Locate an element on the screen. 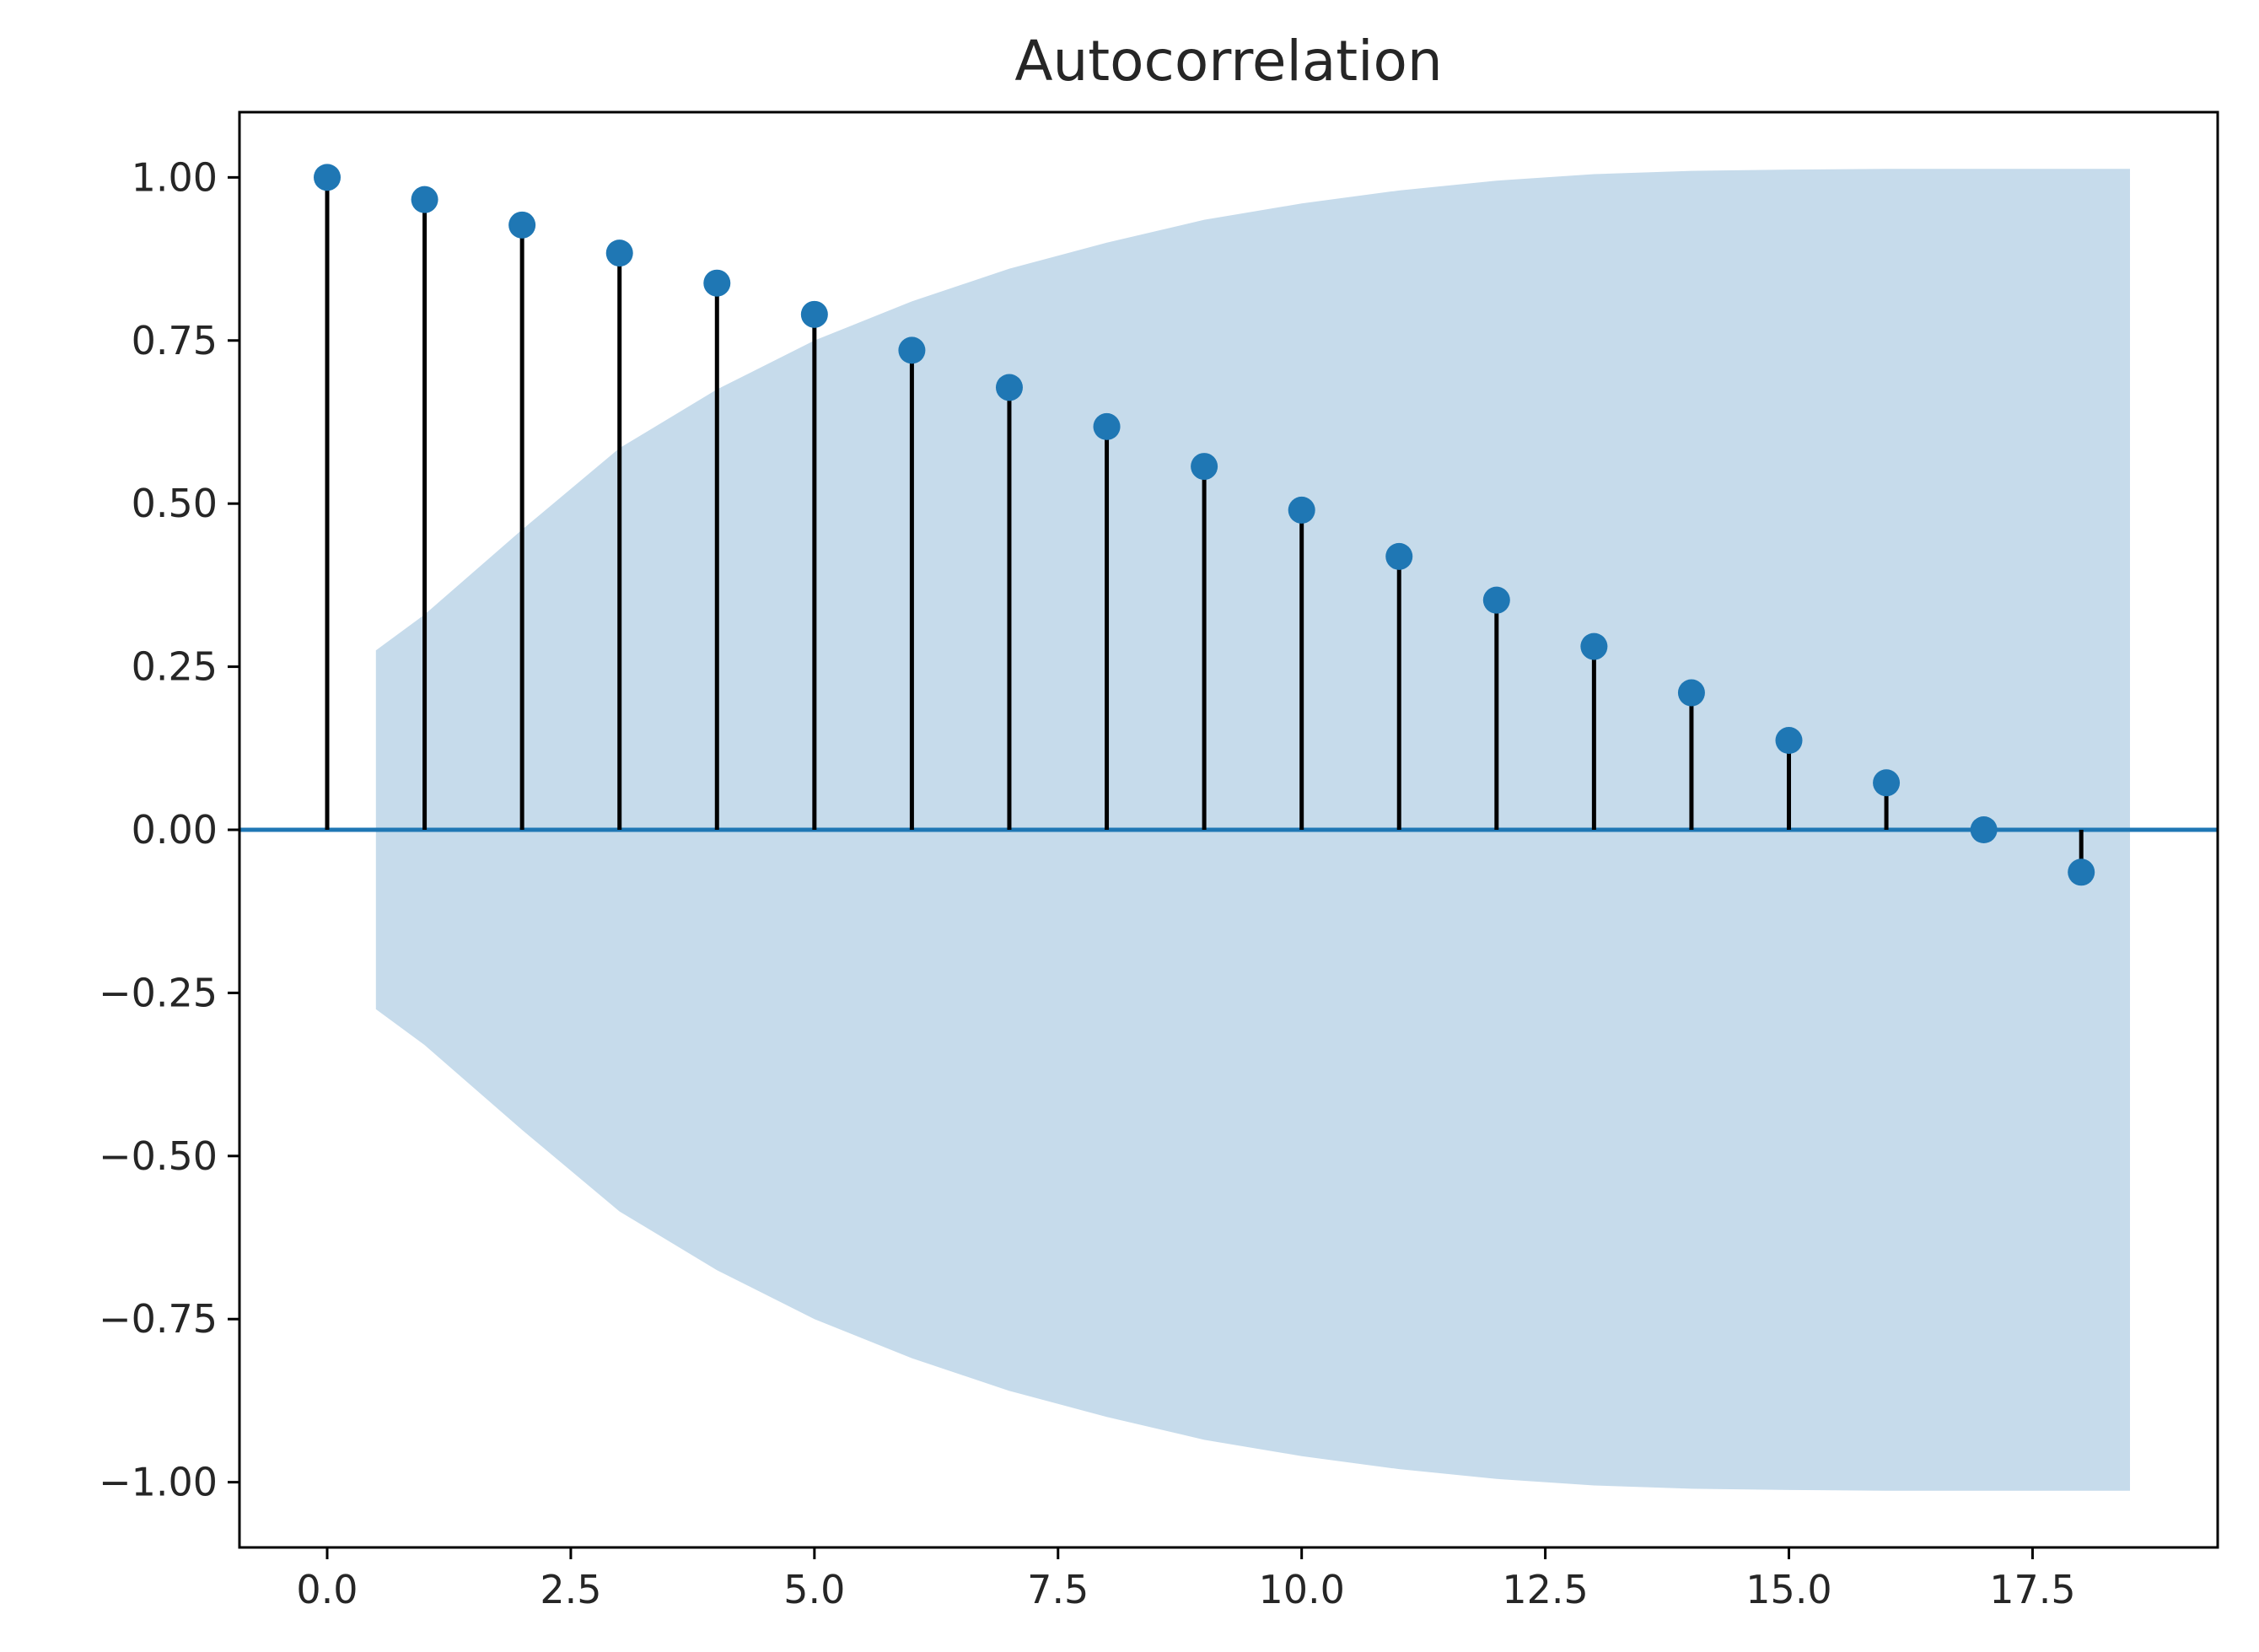 This screenshot has height=1652, width=2259. x-tick-label: 15.0 is located at coordinates (1788, 1590).